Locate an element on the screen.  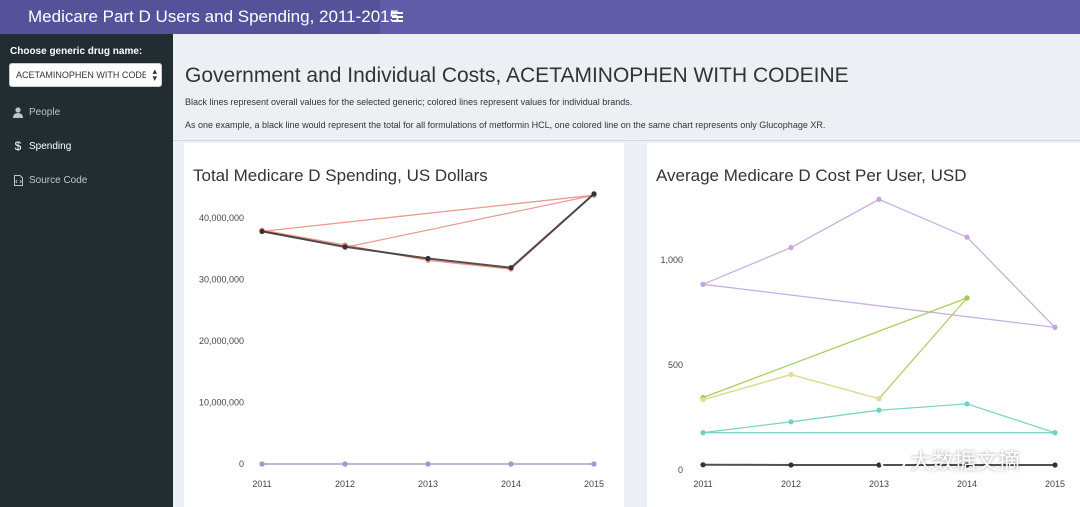
drug-select: ACETAMINOPHEN WITH CODEI ▴ ▾ is located at coordinates (85, 75).